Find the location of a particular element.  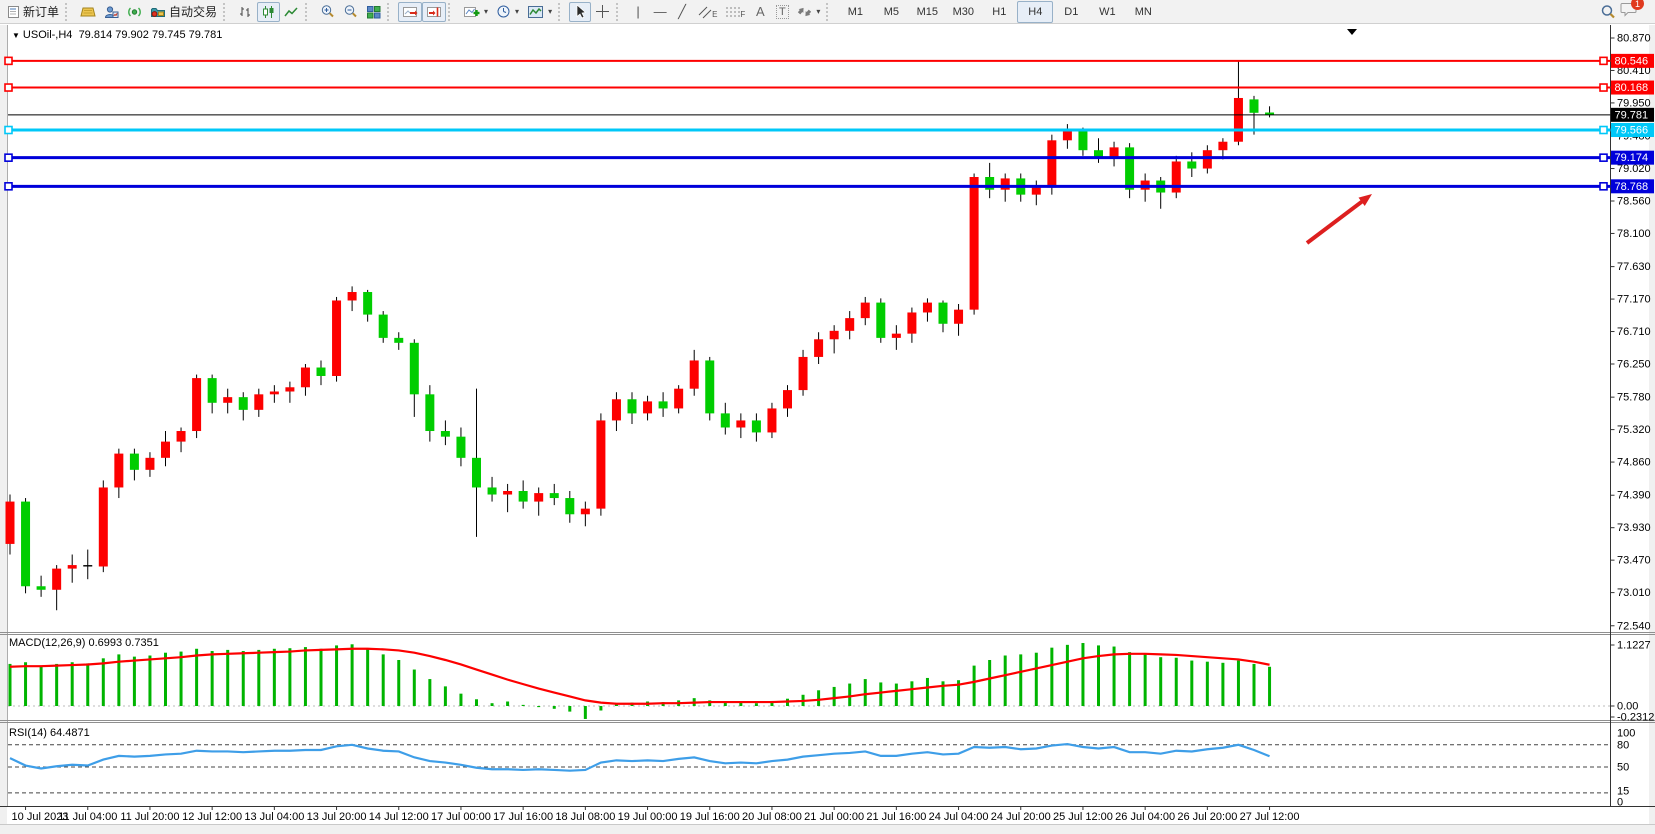

timeframe-button-W1: W1 is located at coordinates (1107, 11).